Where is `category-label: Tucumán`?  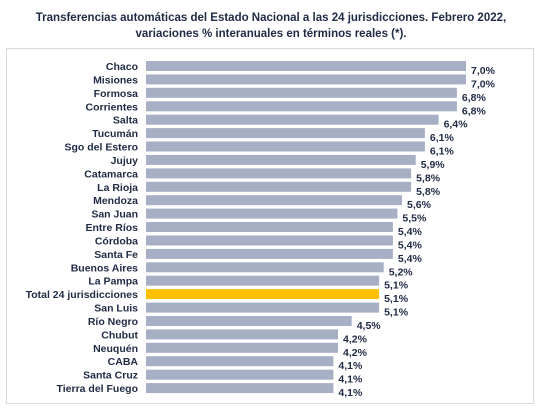
category-label: Tucumán is located at coordinates (115, 134).